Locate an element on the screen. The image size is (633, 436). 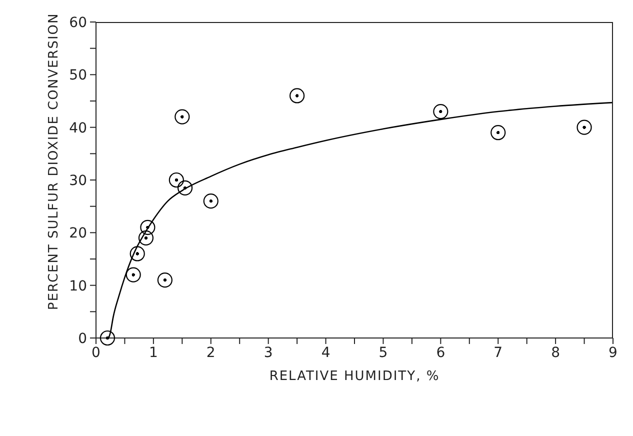
x-axis-title: RELATIVE HUMIDITY, % is located at coordinates (354, 376).